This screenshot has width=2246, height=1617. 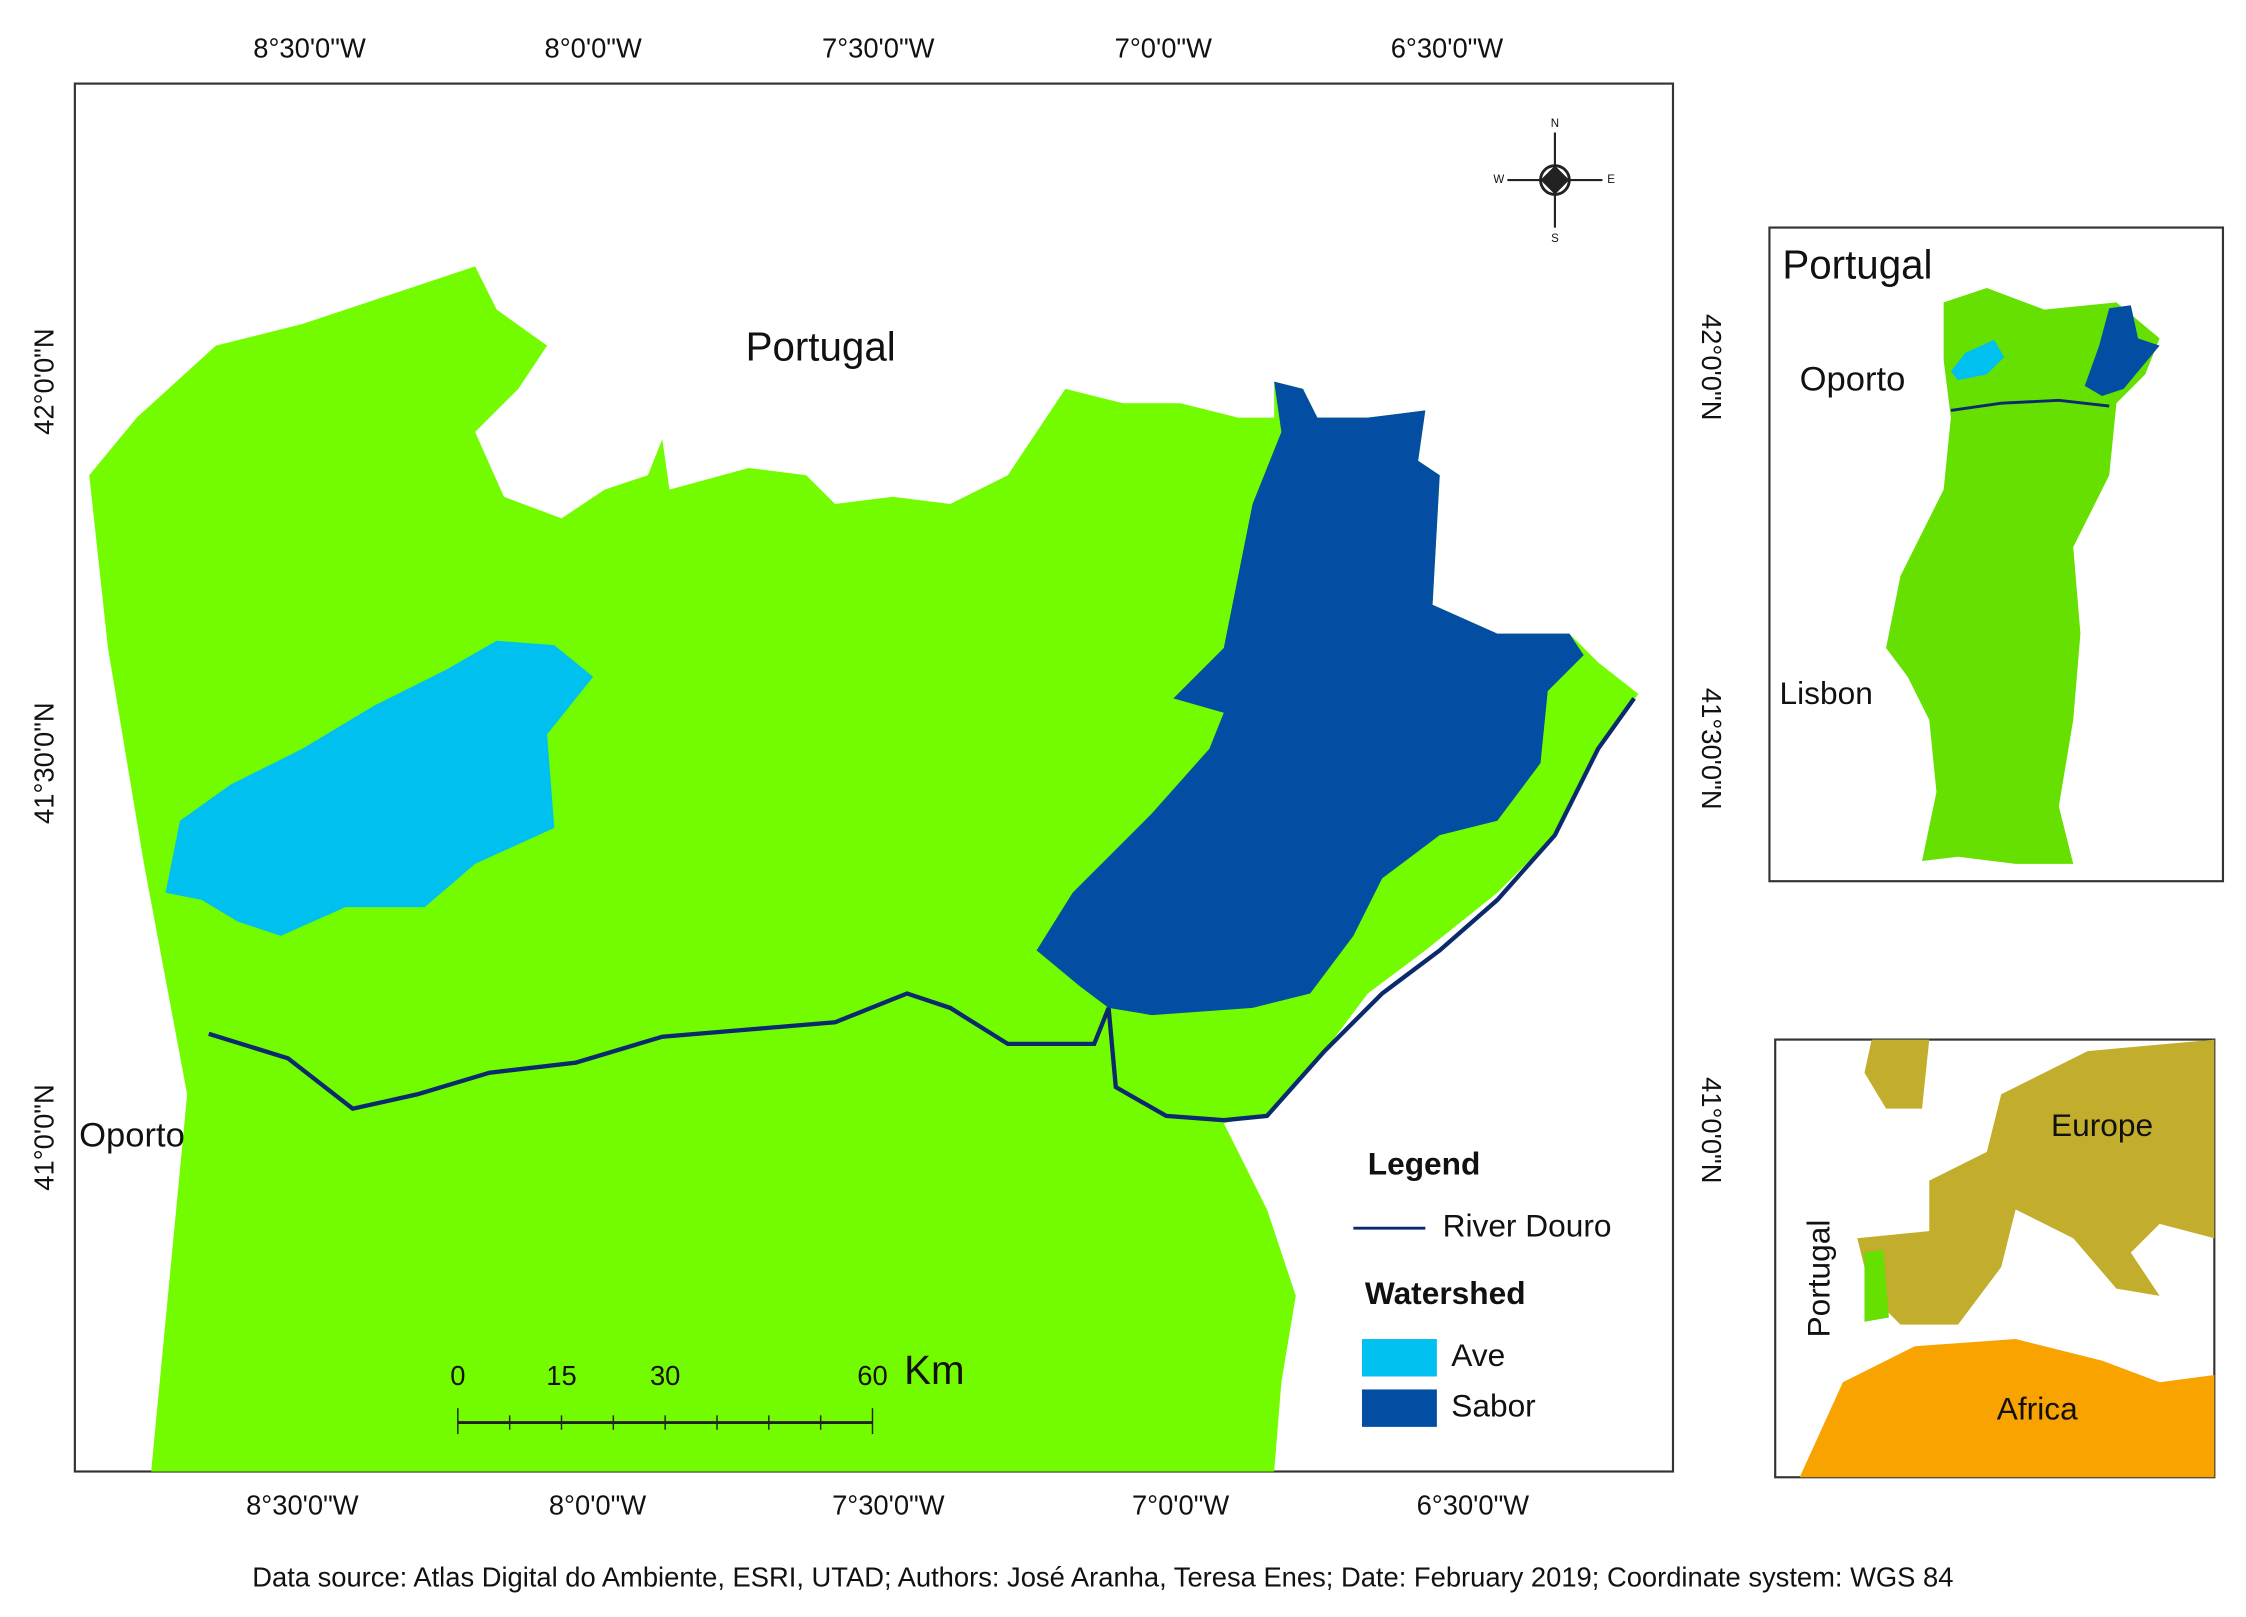 I want to click on scale-unit: Km, so click(x=934, y=1370).